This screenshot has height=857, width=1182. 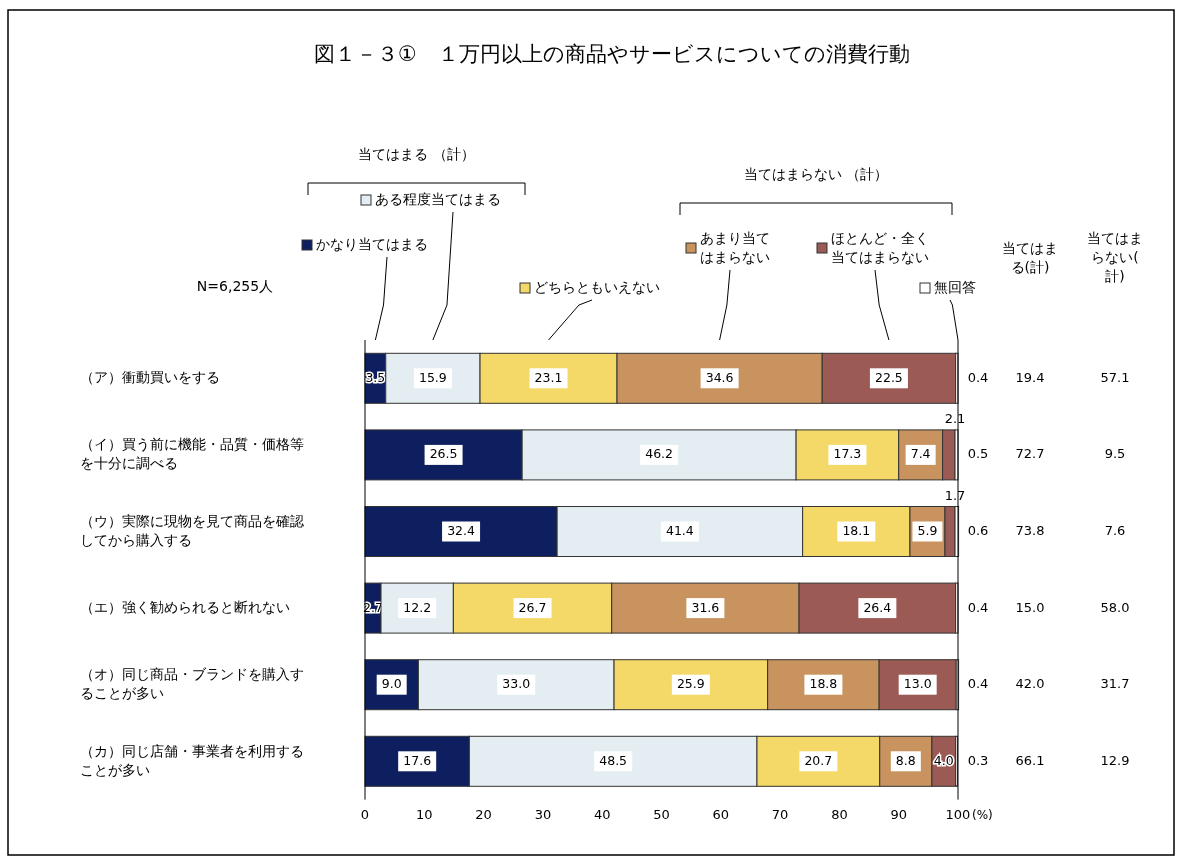 I want to click on y-tick-label: （ア）衝動買いをする, so click(x=150, y=377).